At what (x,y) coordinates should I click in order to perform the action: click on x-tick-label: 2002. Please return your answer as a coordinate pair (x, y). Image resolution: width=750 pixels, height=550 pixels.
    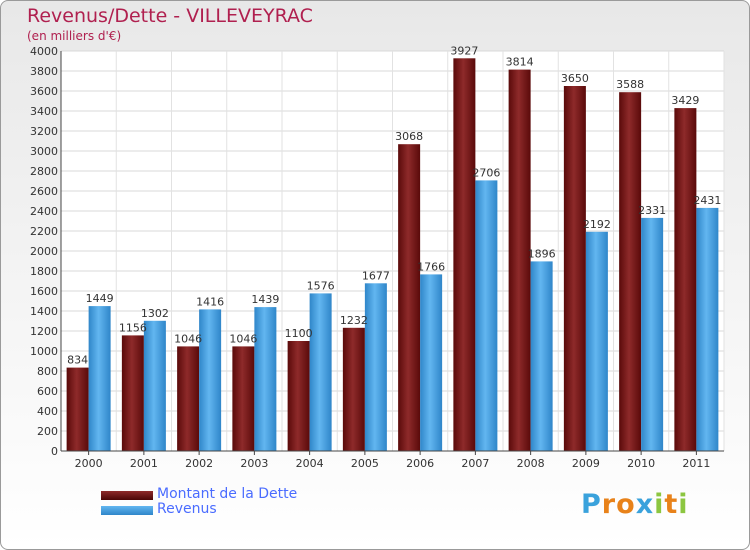
    Looking at the image, I should click on (199, 463).